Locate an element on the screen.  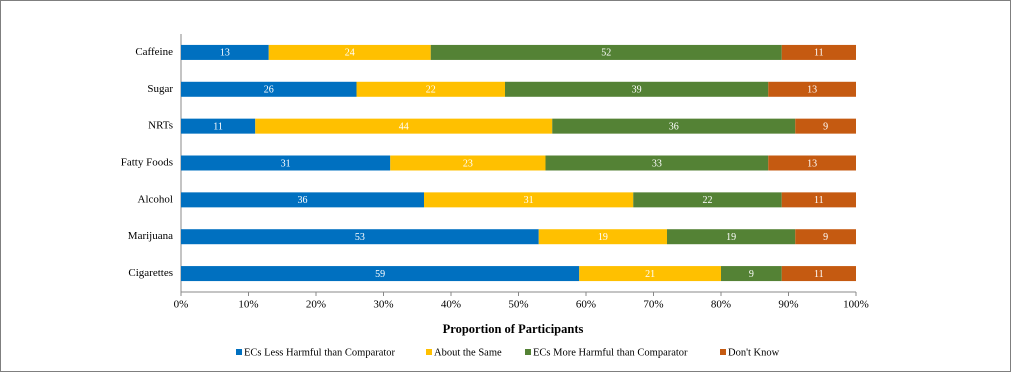
data-label: 24 is located at coordinates (350, 53).